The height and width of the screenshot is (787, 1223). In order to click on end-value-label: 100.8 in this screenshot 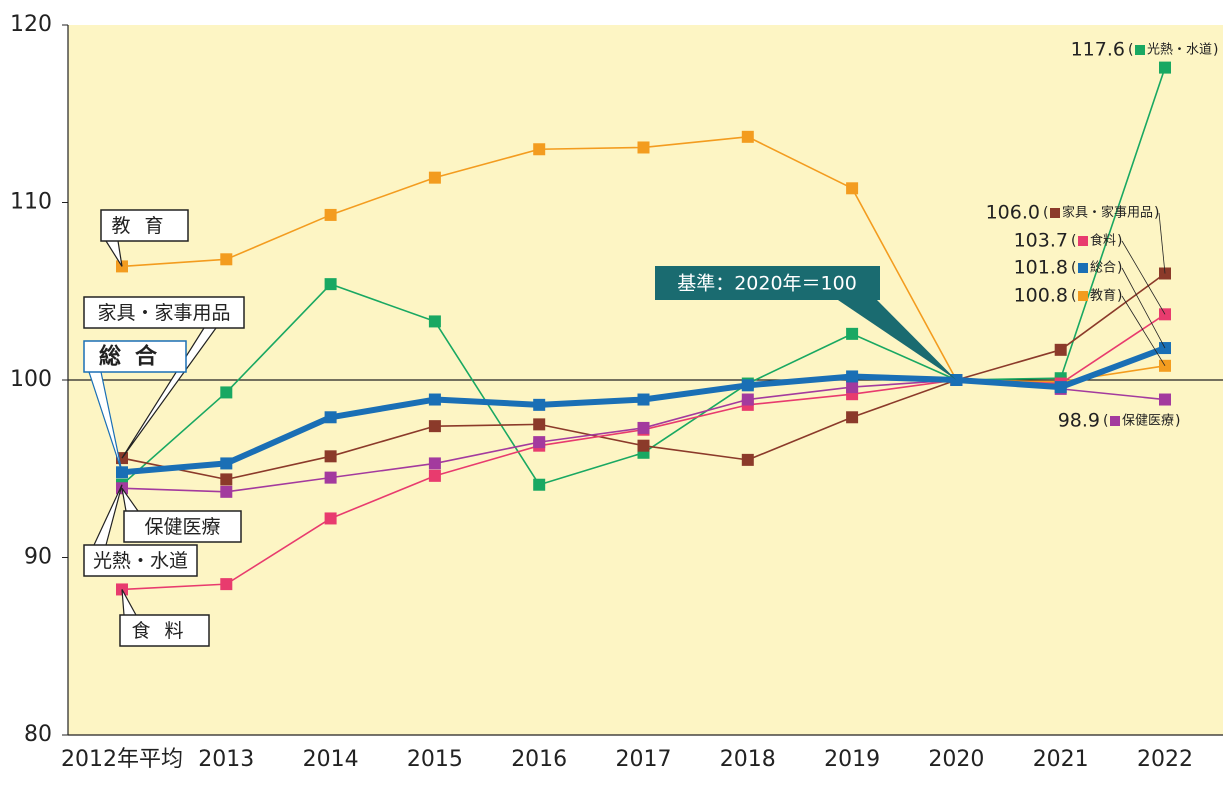, I will do `click(1041, 296)`.